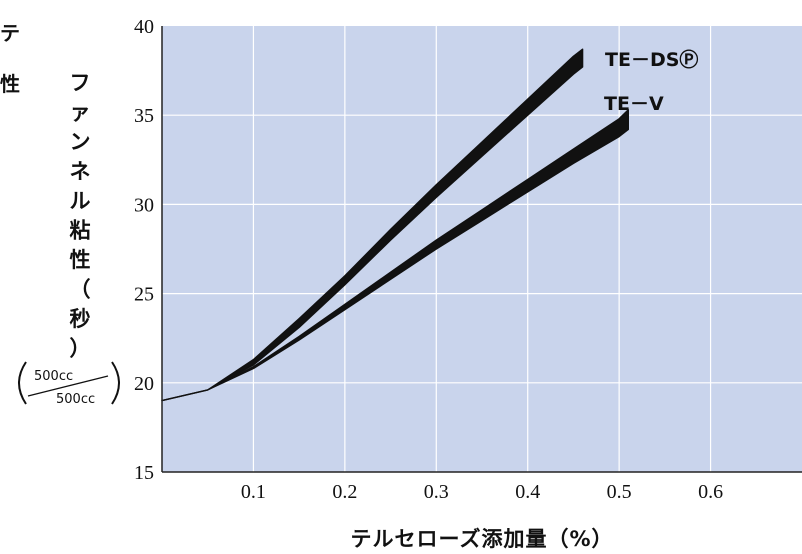 This screenshot has width=802, height=554. What do you see at coordinates (80, 319) in the screenshot?
I see `y-axis-title-char: 秒` at bounding box center [80, 319].